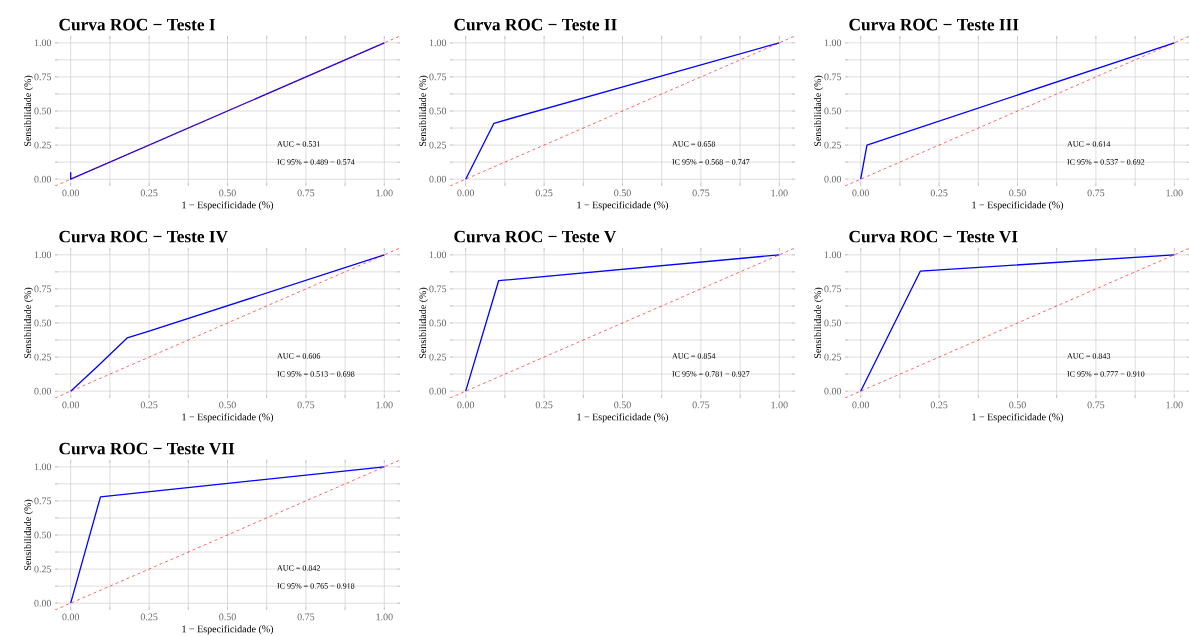 This screenshot has height=636, width=1189. I want to click on annotation: IC 95% = 0.489 − 0.574, so click(316, 162).